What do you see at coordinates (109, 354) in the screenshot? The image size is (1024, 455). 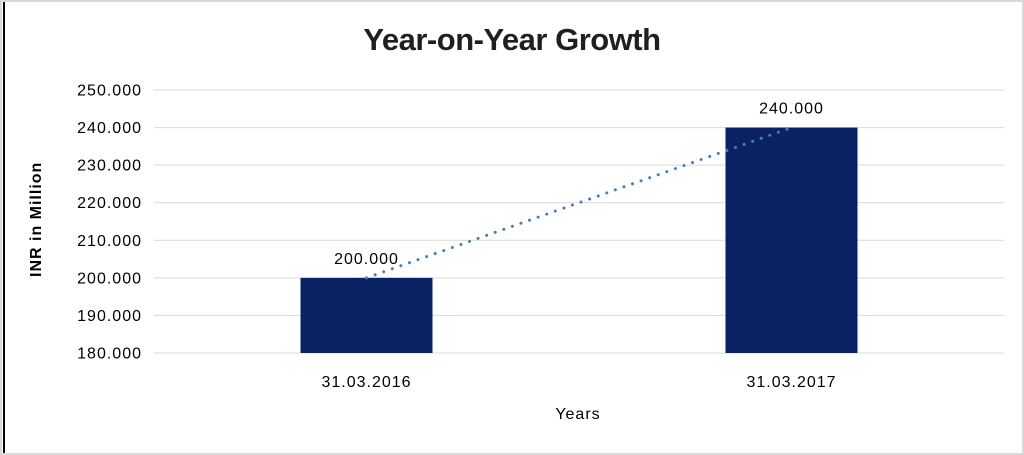 I see `y-tick-label: 180.000` at bounding box center [109, 354].